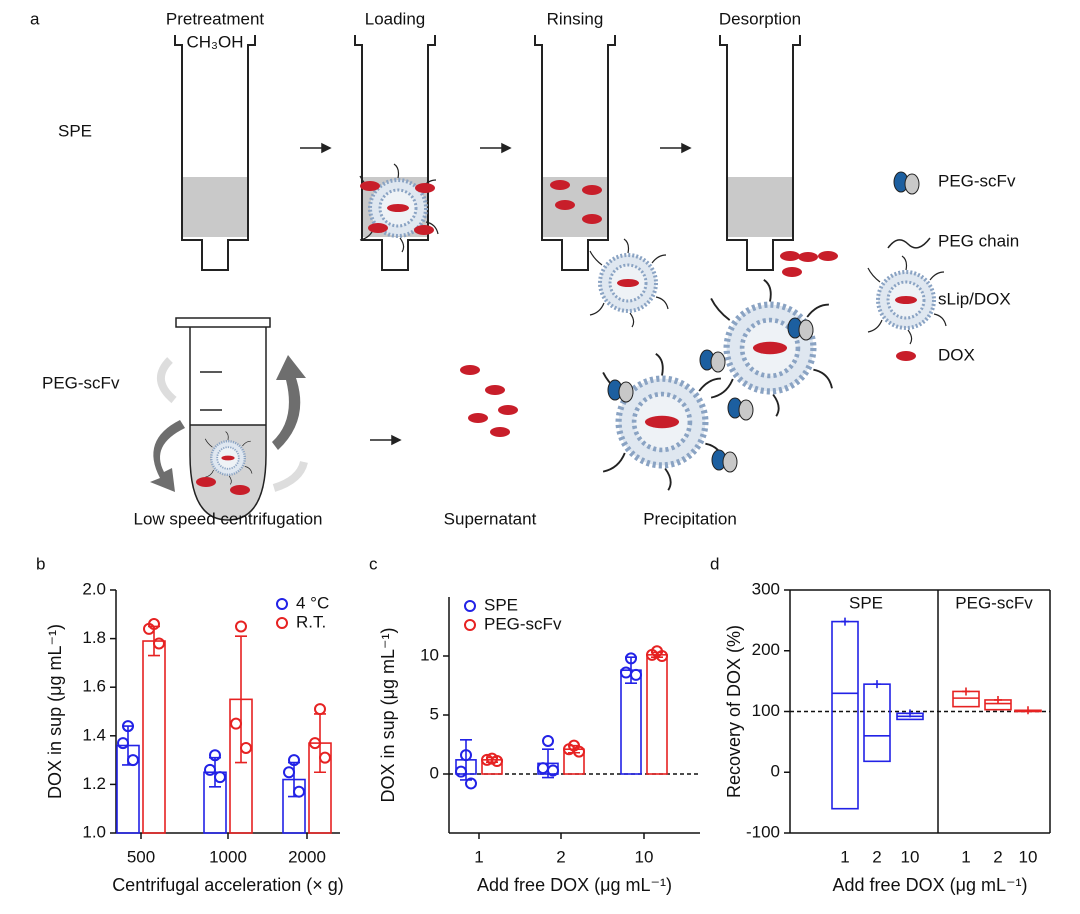 This screenshot has width=1080, height=914. Describe the element at coordinates (974, 298) in the screenshot. I see `legend-label: sLip/DOX` at that location.